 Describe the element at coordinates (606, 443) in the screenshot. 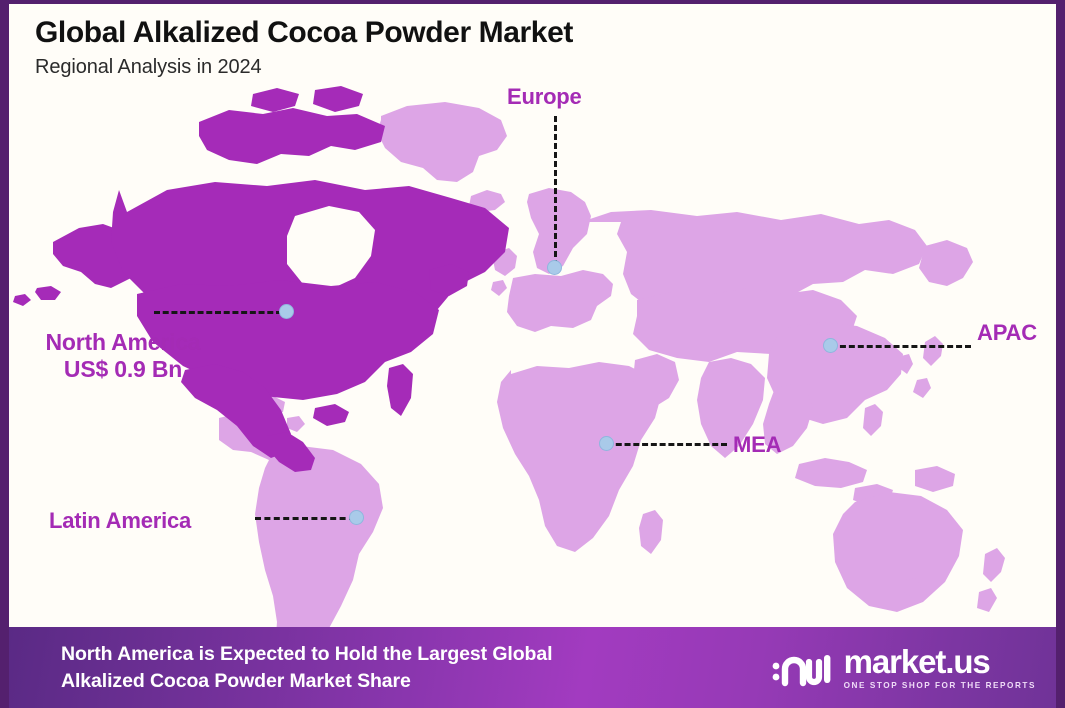

I see `map-marker-mea` at that location.